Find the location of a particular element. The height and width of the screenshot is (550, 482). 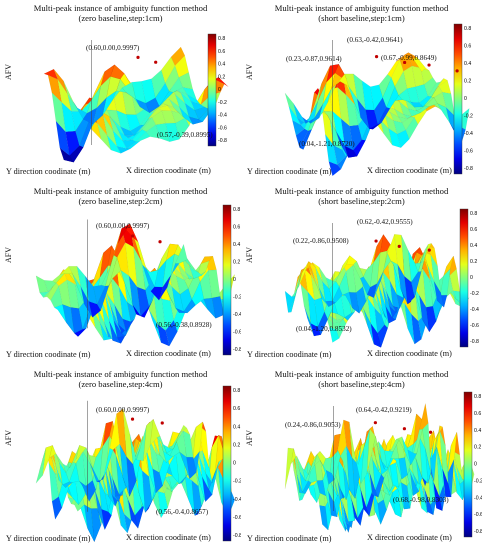

chart-title-line2: (short baseline,step:2cm) is located at coordinates (361, 201).